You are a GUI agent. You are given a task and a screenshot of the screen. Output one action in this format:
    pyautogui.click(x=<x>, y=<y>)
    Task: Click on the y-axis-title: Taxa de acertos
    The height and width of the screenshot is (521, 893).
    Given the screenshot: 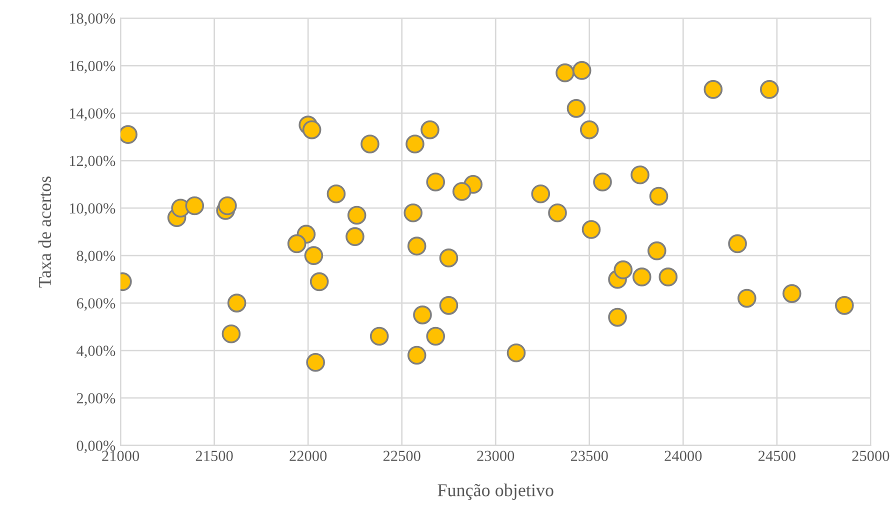 What is the action you would take?
    pyautogui.click(x=45, y=232)
    